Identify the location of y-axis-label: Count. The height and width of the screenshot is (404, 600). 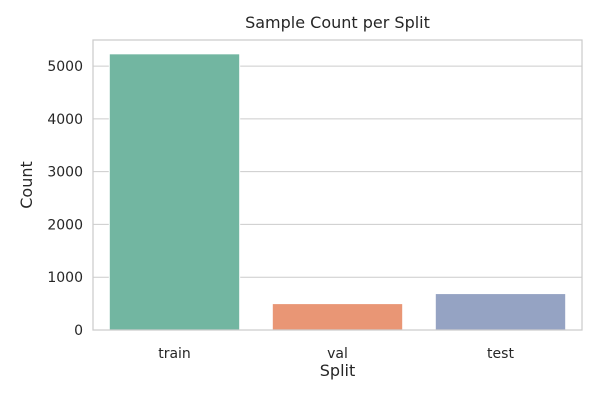
(26, 185).